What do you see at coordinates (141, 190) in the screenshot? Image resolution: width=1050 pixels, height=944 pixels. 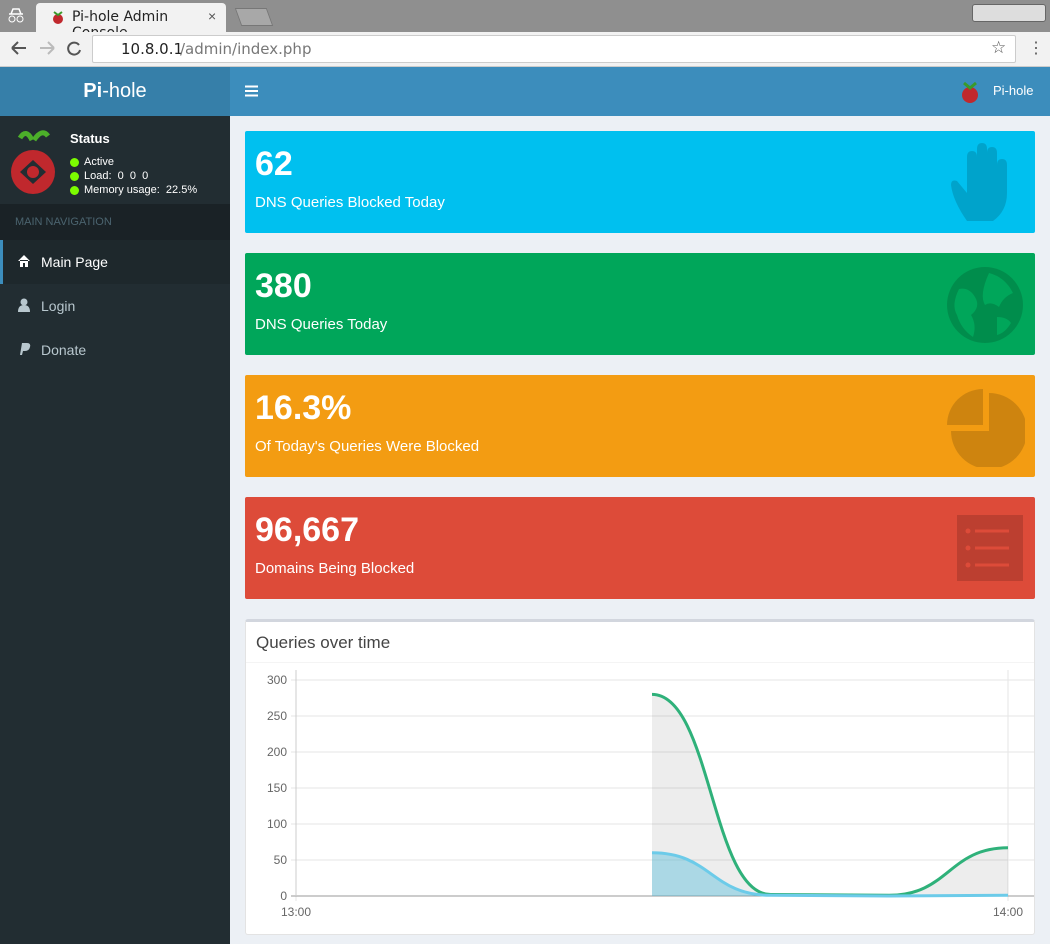 I see `status-text: Memory usage: 22.5%` at bounding box center [141, 190].